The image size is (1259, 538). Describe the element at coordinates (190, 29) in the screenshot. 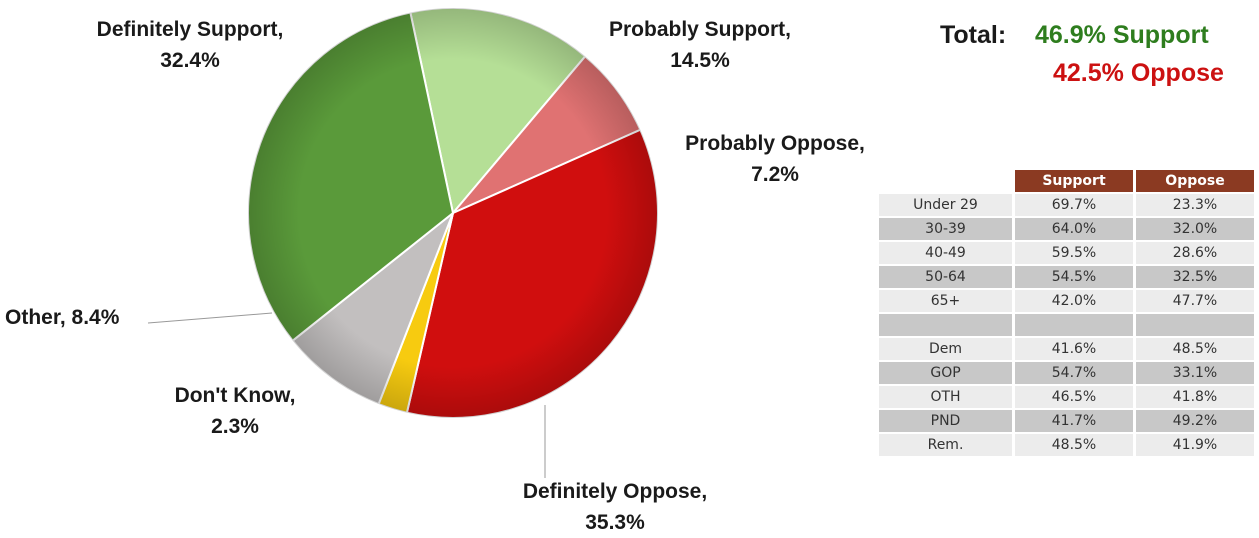

I see `label-definitely-support-name: Definitely Support,` at that location.